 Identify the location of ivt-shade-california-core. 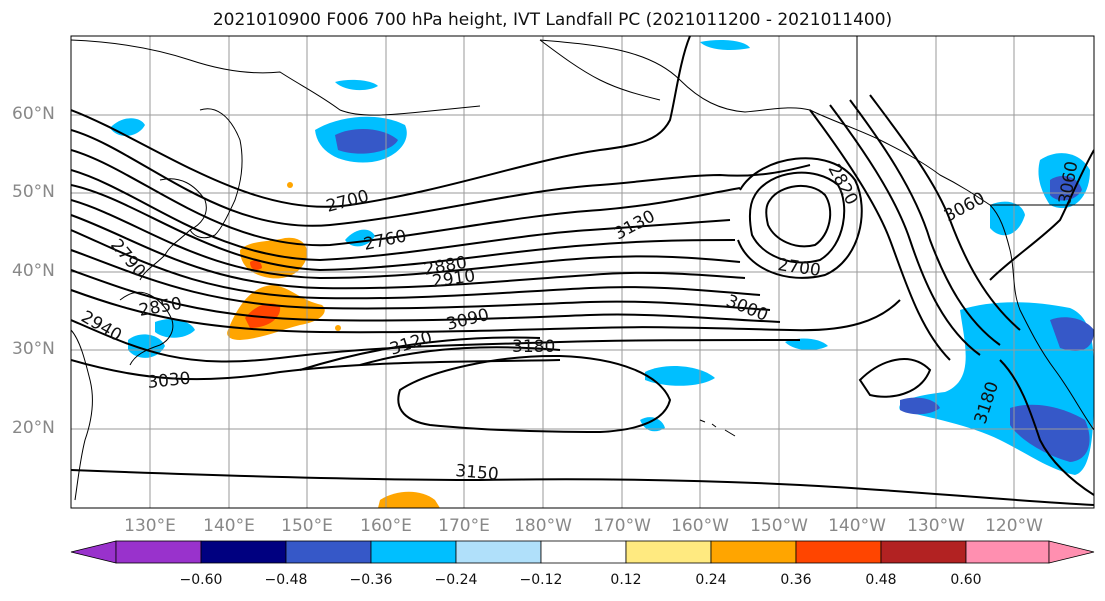
(1050, 433).